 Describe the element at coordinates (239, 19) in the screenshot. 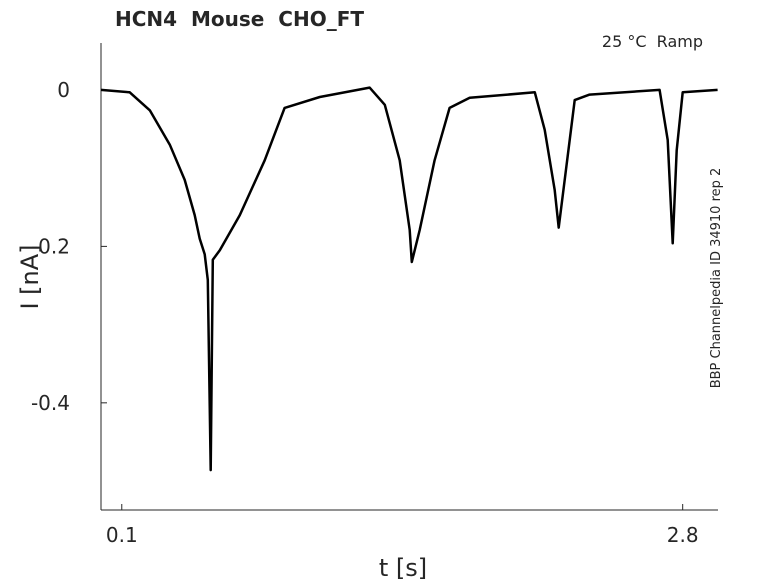

I see `chart-title: HCN4 Mouse CHO_FT` at that location.